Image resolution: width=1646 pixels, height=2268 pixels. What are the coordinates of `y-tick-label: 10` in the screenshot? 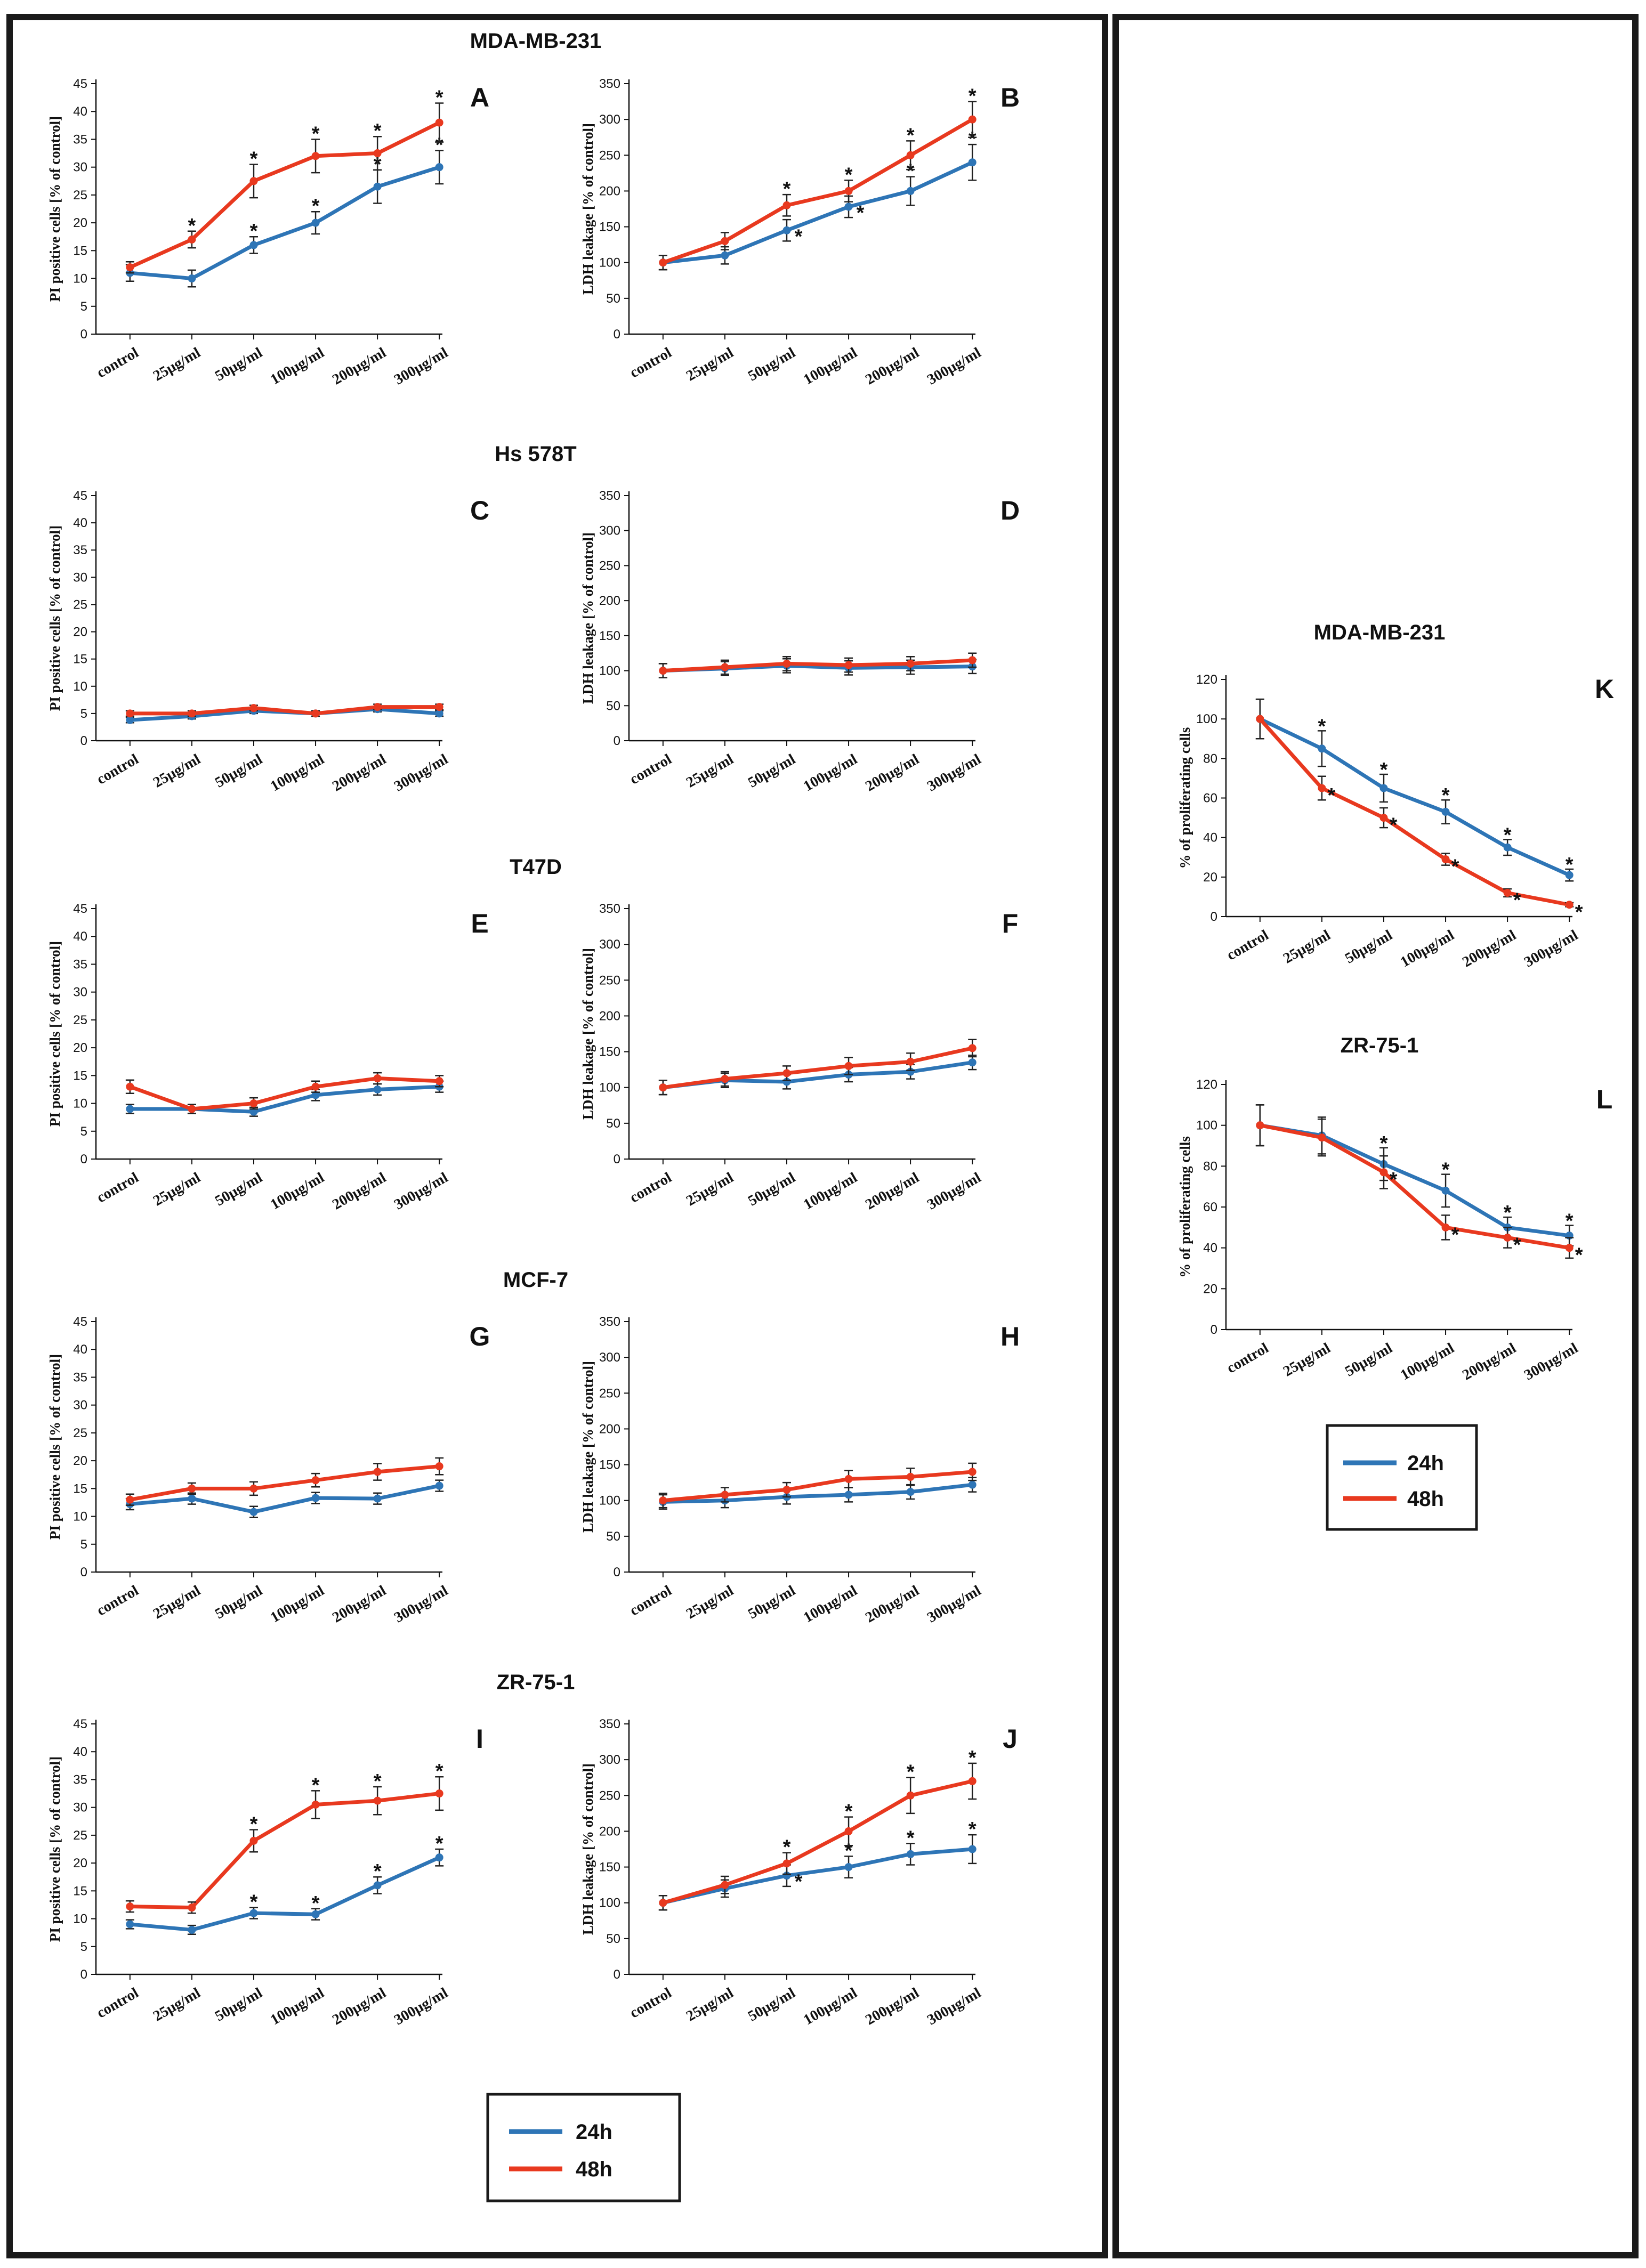 It's located at (80, 1919).